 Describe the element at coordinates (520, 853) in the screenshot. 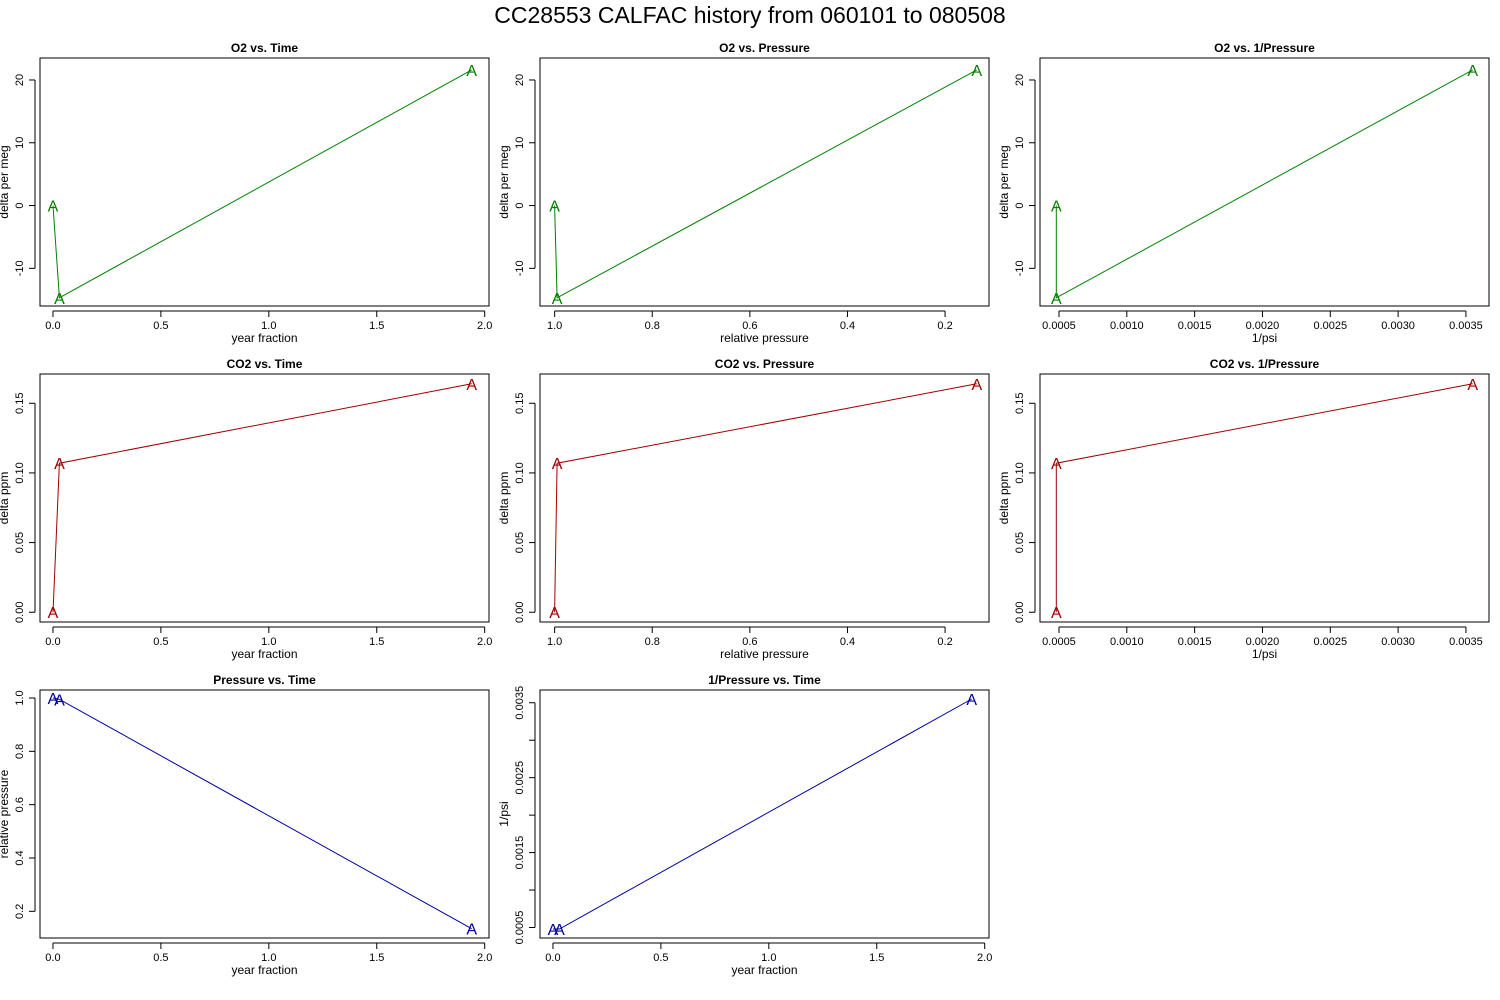

I see `y-tick-label: 0.0015` at that location.